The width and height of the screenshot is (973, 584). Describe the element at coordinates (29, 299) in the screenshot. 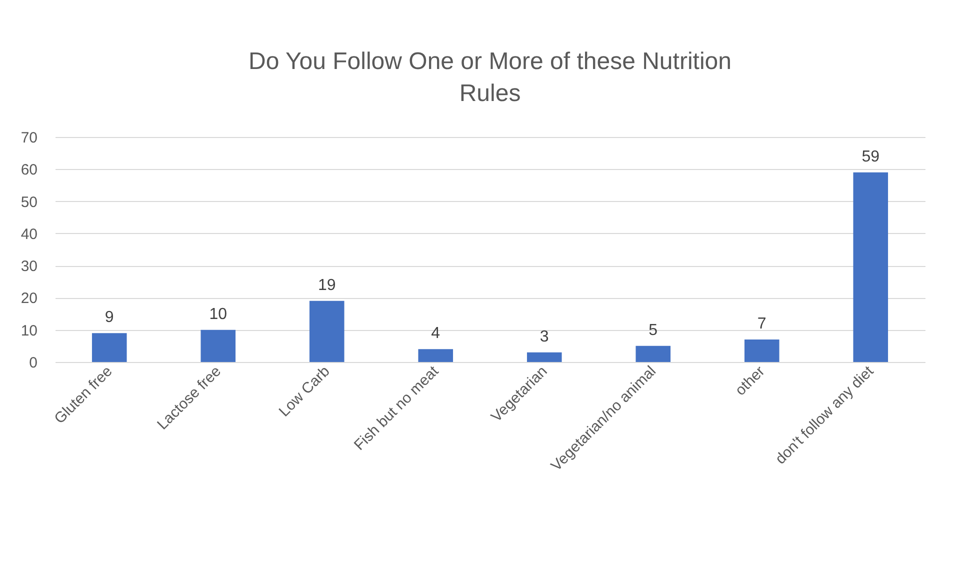

I see `y-tick-label: 20` at that location.